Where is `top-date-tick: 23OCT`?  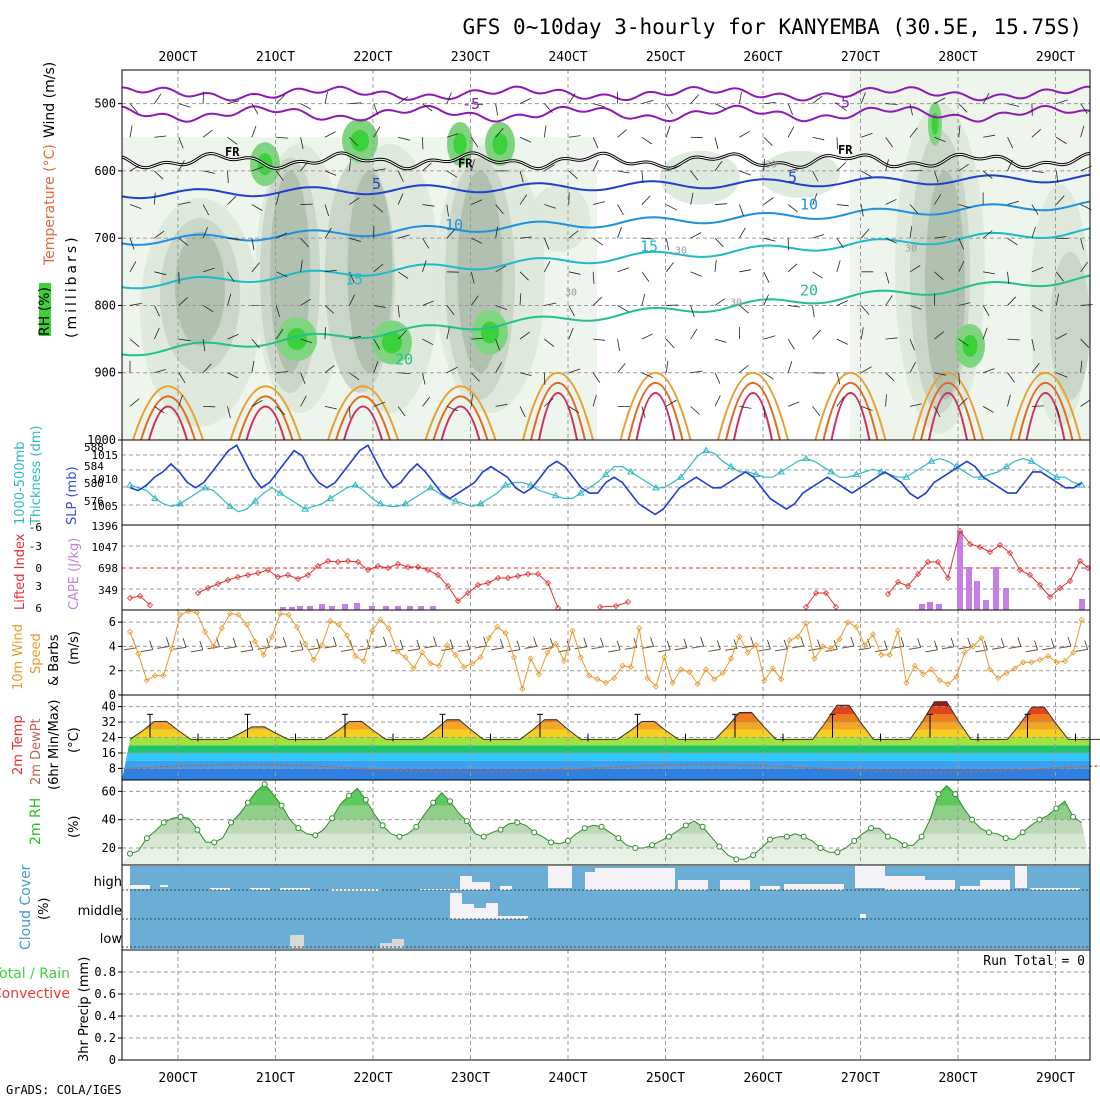 top-date-tick: 23OCT is located at coordinates (470, 57).